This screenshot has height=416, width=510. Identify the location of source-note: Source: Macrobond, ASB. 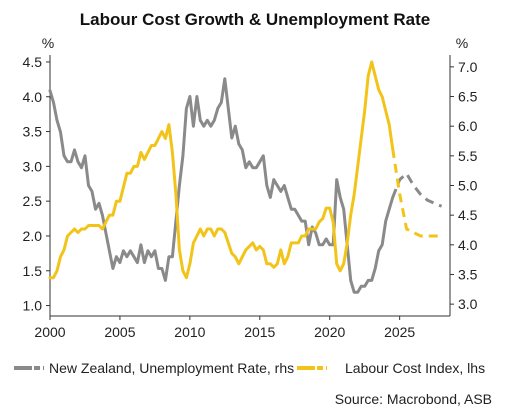
(413, 399).